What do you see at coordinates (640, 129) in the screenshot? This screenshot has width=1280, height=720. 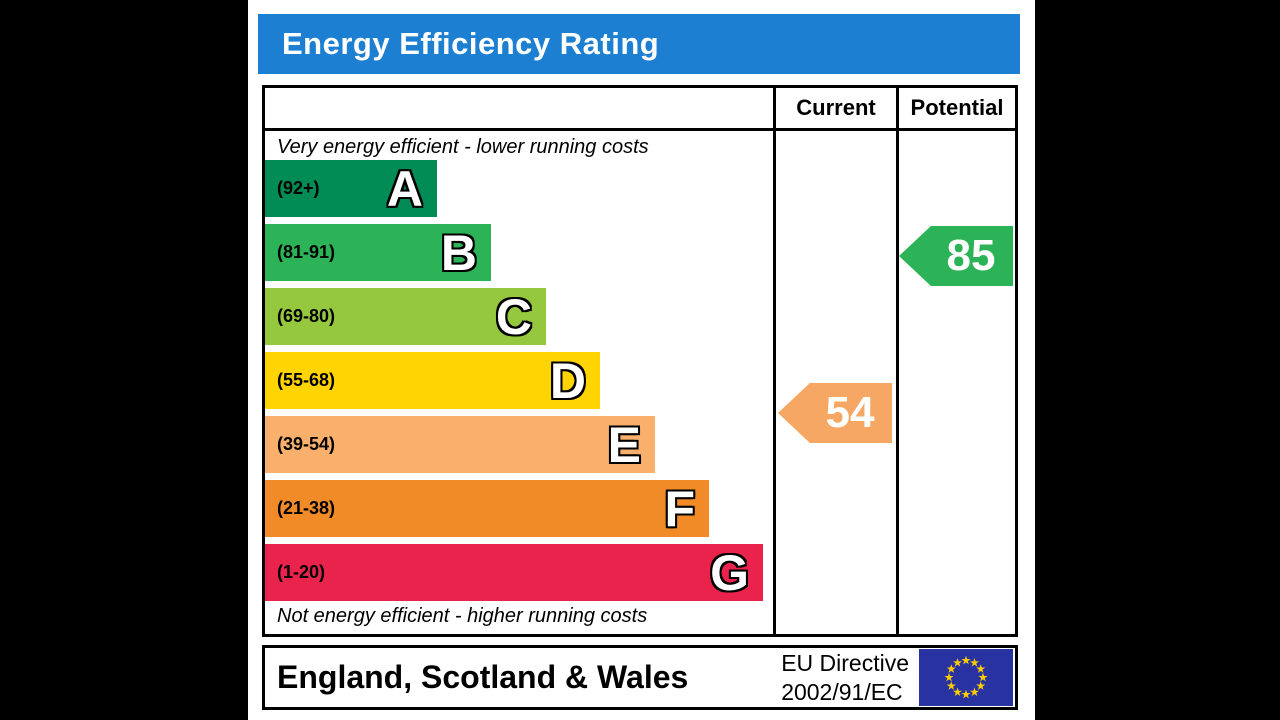 I see `header-divider-line` at bounding box center [640, 129].